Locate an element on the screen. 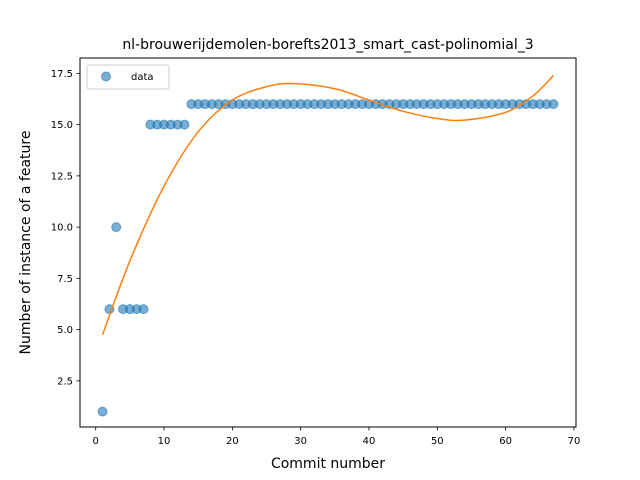  legend-marker-data is located at coordinates (106, 76).